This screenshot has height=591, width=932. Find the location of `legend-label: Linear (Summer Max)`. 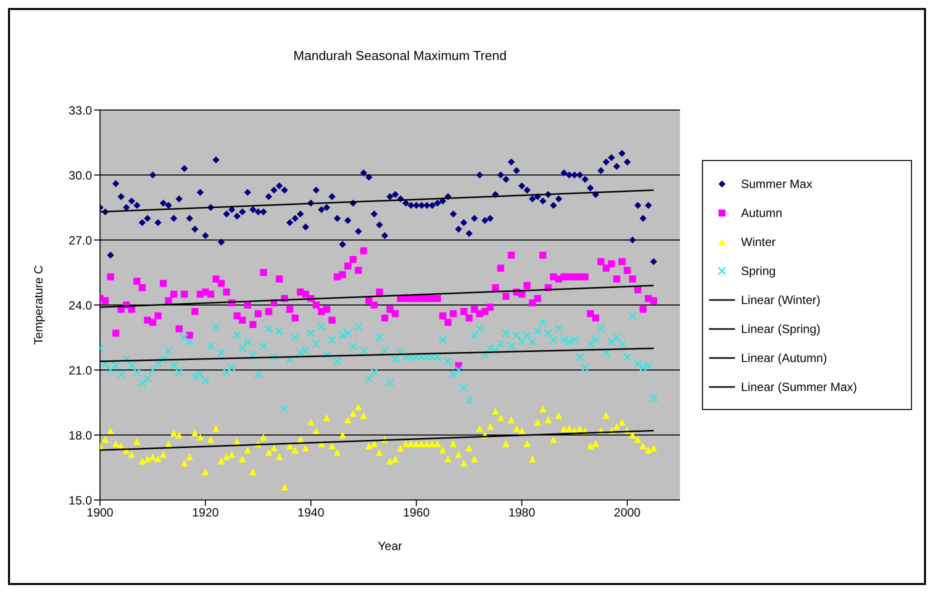

legend-label: Linear (Summer Max) is located at coordinates (799, 387).